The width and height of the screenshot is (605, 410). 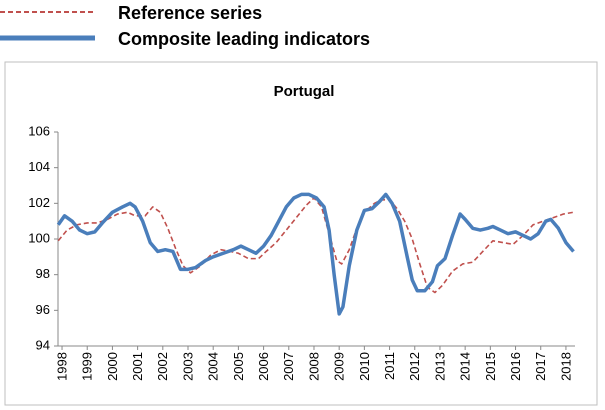 I want to click on x-tick-label: 2004, so click(x=213, y=366).